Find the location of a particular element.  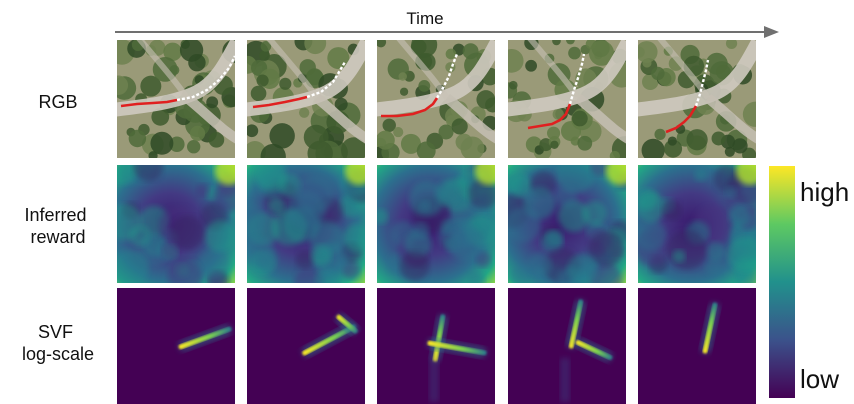

svg-text: SVF log-scale is located at coordinates (58, 343).